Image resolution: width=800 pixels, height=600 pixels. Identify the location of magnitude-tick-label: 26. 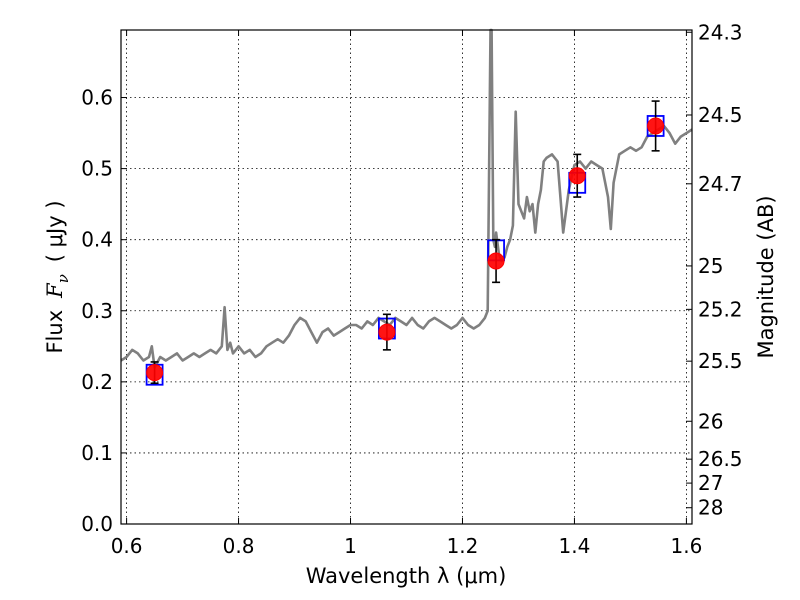
(710, 421).